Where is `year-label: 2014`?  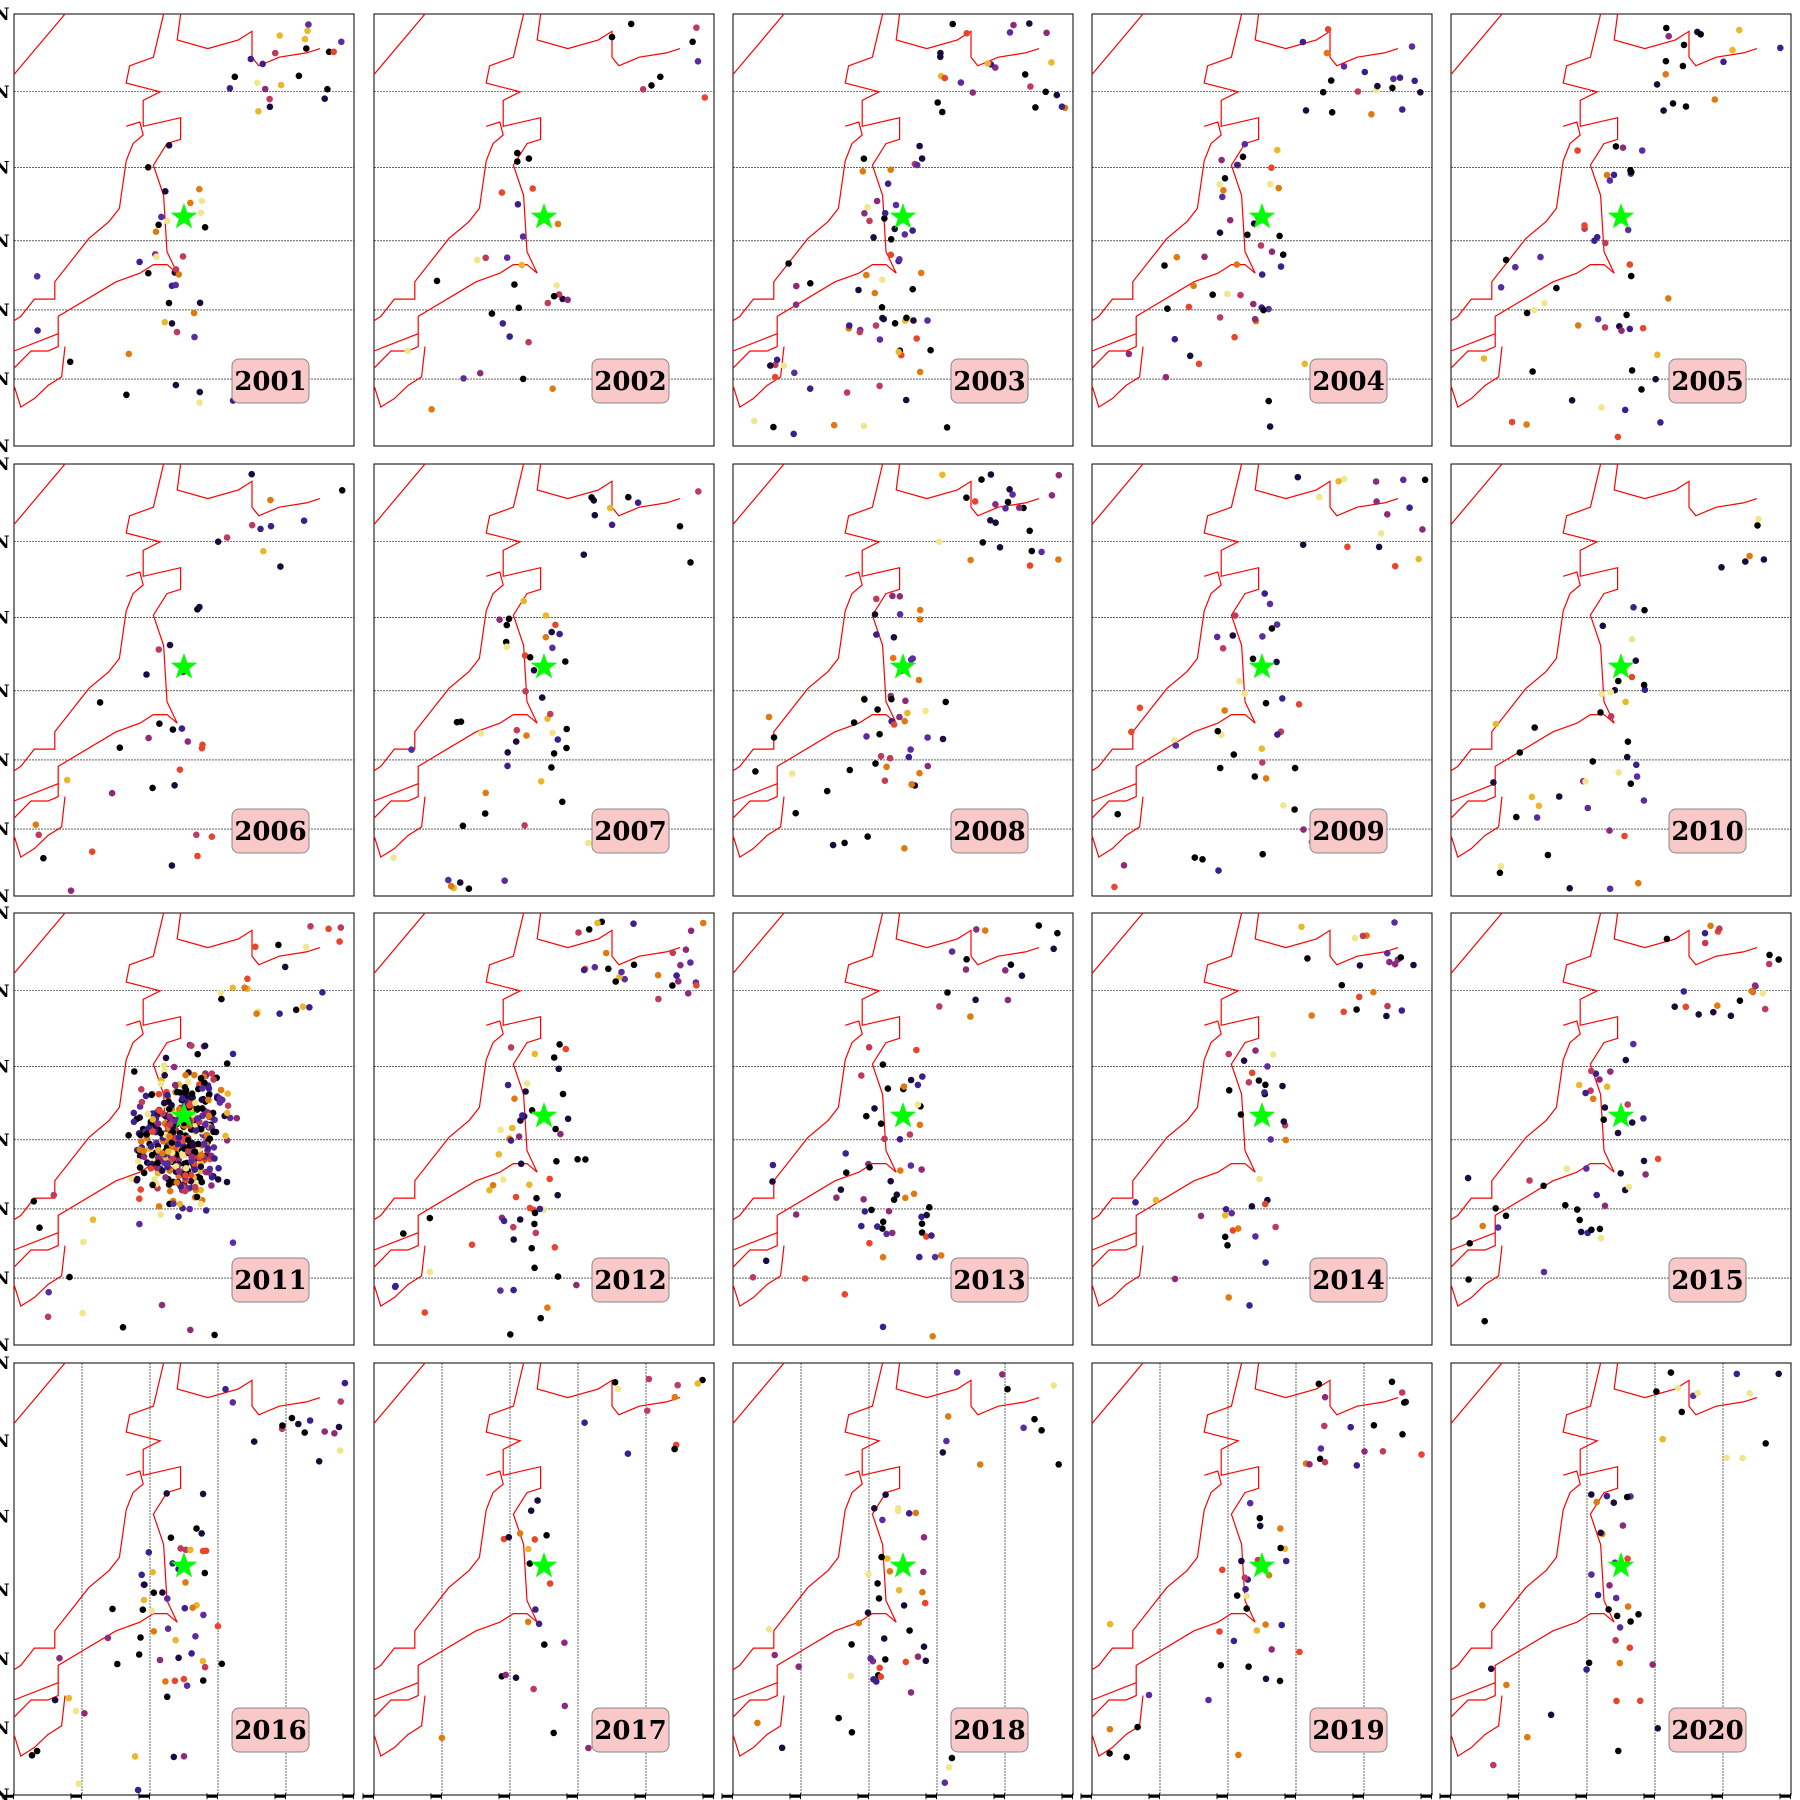 year-label: 2014 is located at coordinates (1348, 1281).